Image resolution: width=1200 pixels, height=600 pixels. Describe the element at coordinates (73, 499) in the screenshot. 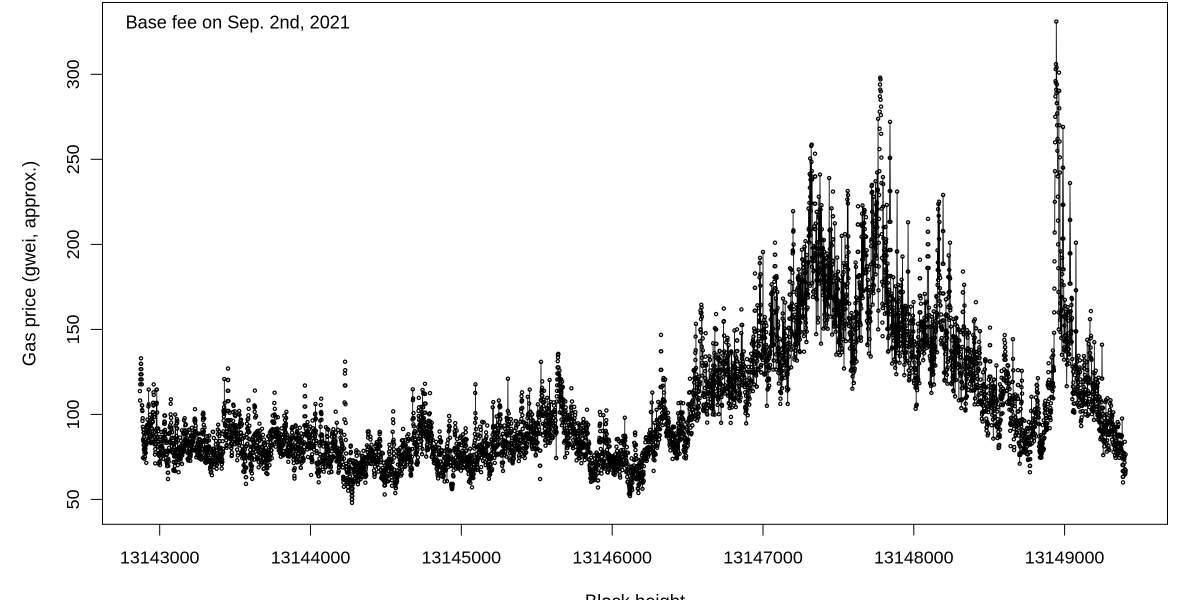

I see `svg-text: 50` at that location.